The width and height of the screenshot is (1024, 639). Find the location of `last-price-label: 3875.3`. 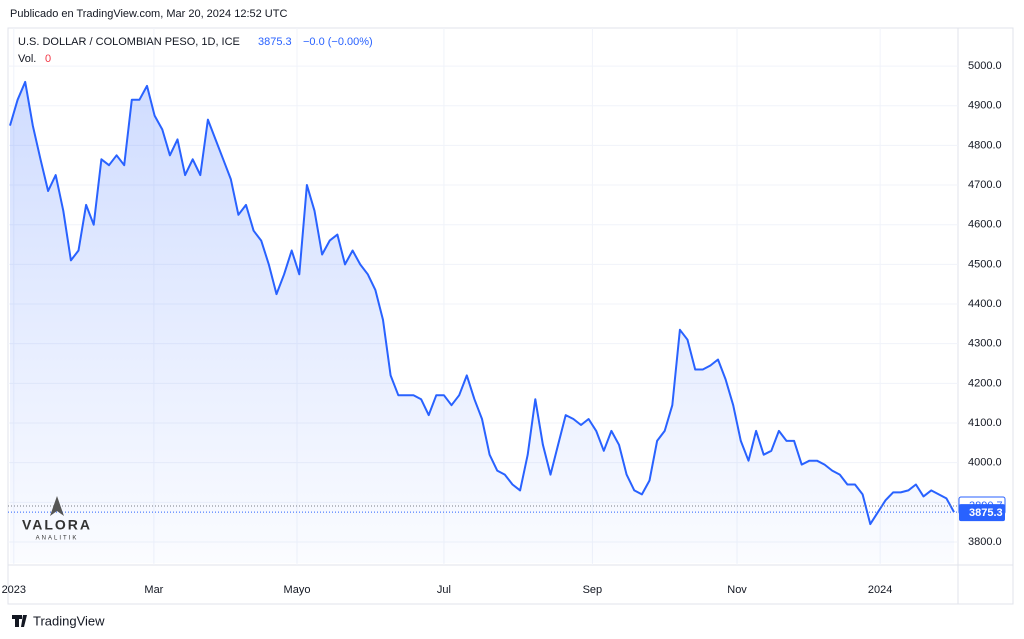

last-price-label: 3875.3 is located at coordinates (986, 513).